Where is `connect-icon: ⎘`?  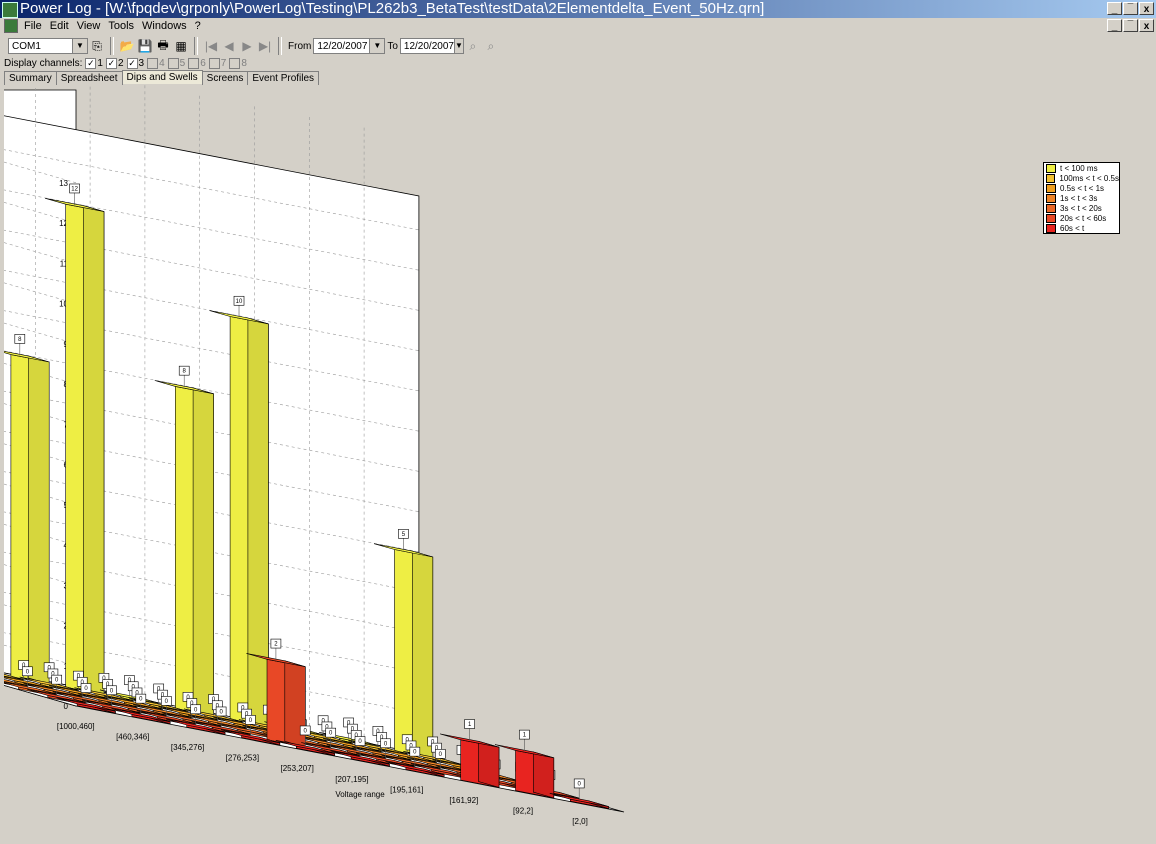
connect-icon: ⎘ is located at coordinates (97, 45).